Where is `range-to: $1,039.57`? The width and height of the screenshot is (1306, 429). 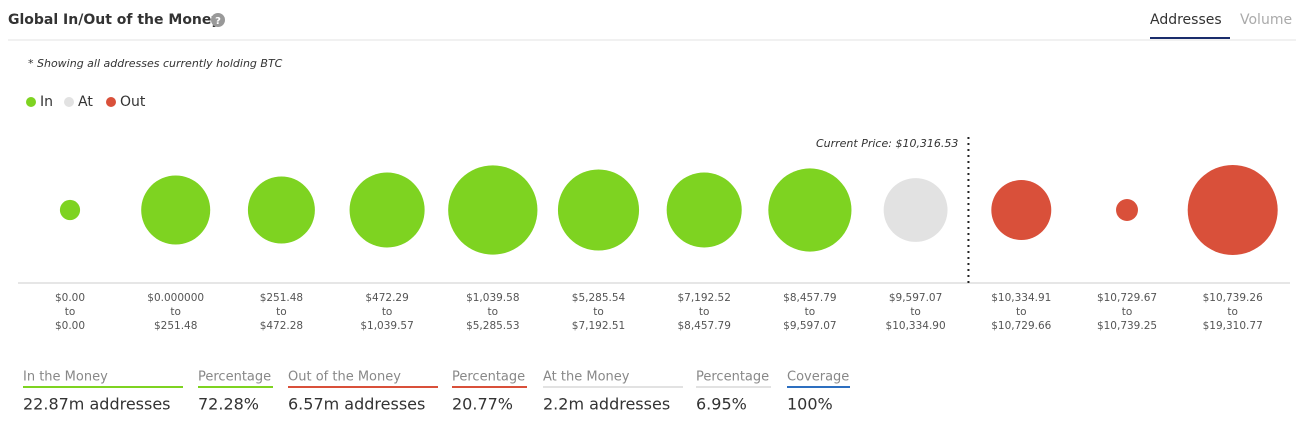 range-to: $1,039.57 is located at coordinates (386, 326).